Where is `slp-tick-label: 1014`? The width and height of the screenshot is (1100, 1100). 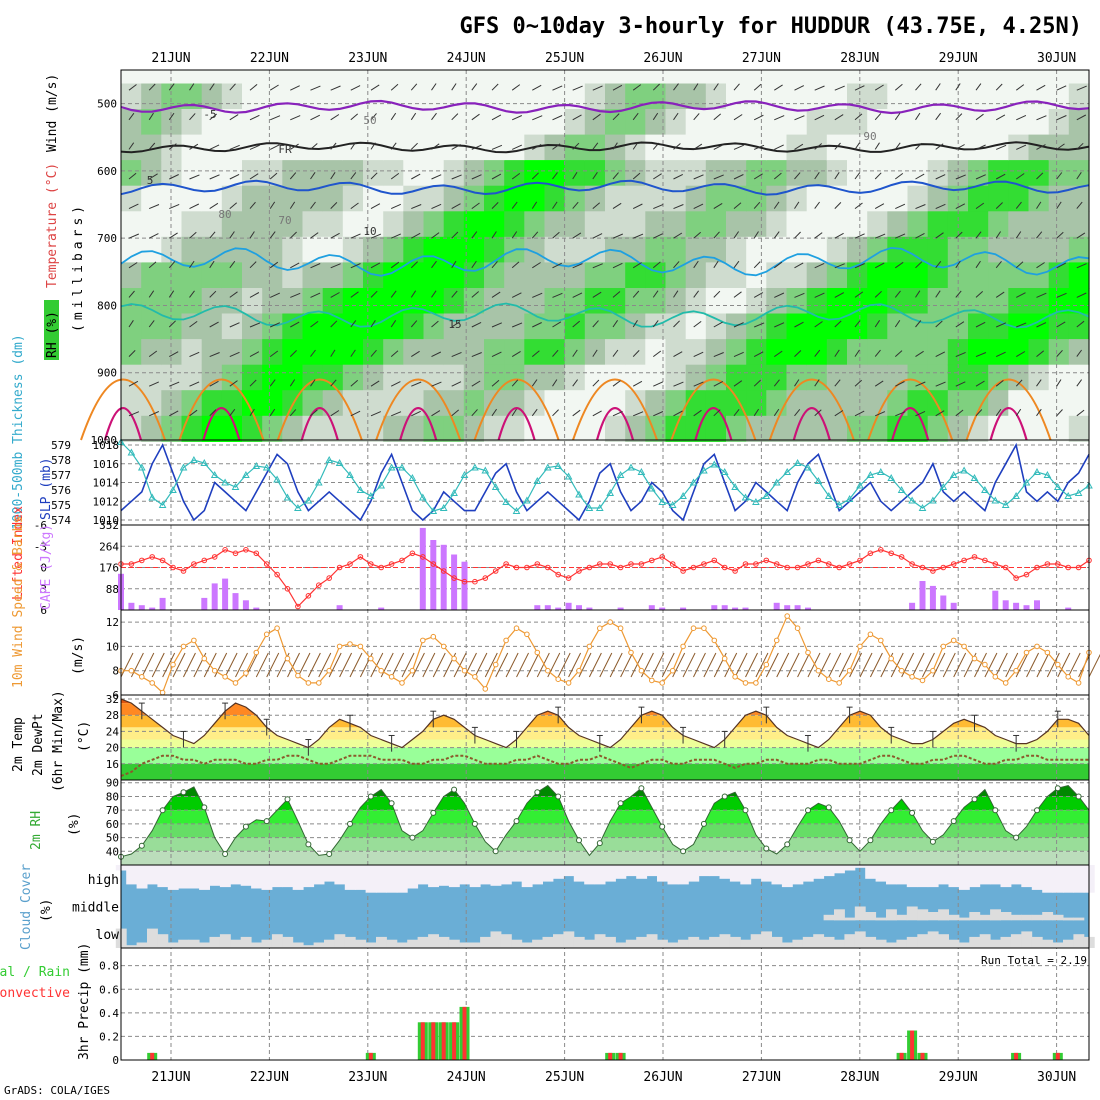 slp-tick-label: 1014 is located at coordinates (106, 483).